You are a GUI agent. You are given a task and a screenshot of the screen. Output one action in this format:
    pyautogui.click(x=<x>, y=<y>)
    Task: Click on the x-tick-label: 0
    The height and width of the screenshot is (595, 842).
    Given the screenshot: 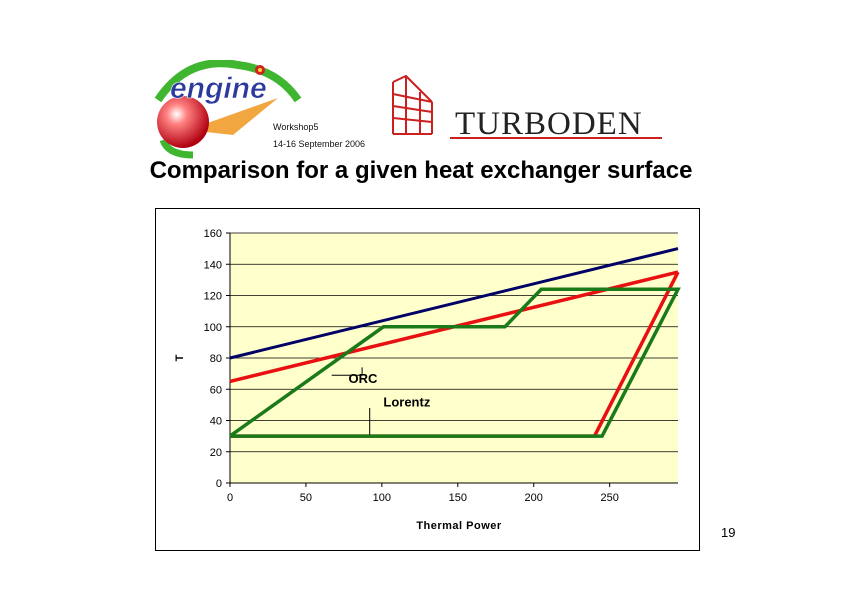 What is the action you would take?
    pyautogui.click(x=230, y=498)
    